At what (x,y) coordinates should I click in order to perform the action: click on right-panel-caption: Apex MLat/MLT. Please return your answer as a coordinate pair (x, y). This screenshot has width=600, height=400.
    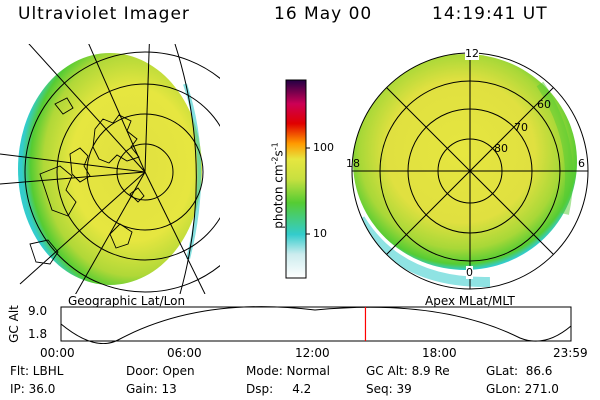
    Looking at the image, I should click on (470, 301).